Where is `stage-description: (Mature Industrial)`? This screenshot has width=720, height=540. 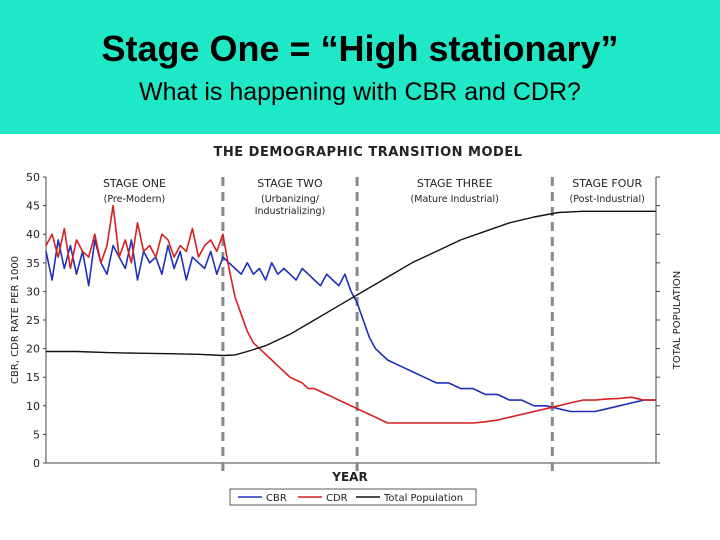
stage-description: (Mature Industrial) is located at coordinates (455, 199).